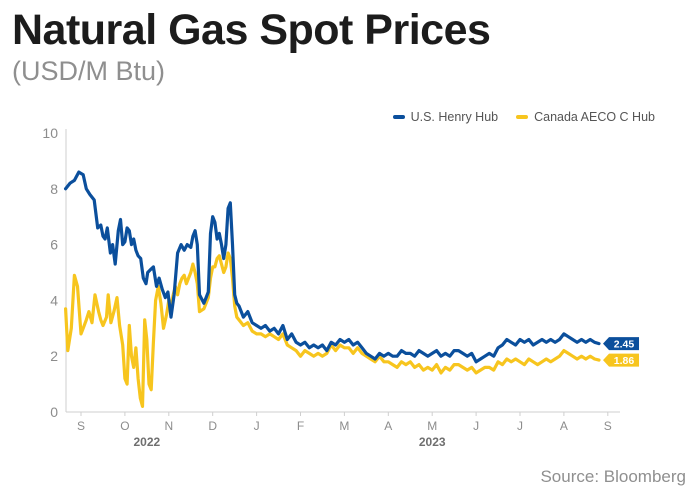 This screenshot has height=496, width=699. Describe the element at coordinates (594, 117) in the screenshot. I see `legend-label-aeco: Canada AECO C Hub` at that location.